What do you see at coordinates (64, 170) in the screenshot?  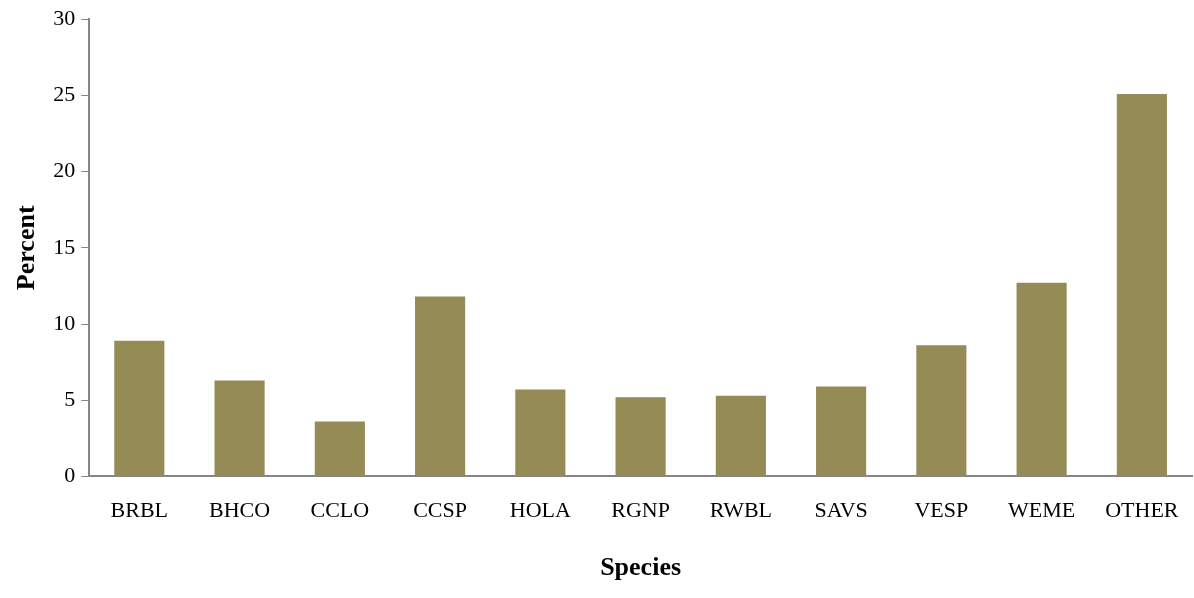 I see `y-tick-label: 20` at bounding box center [64, 170].